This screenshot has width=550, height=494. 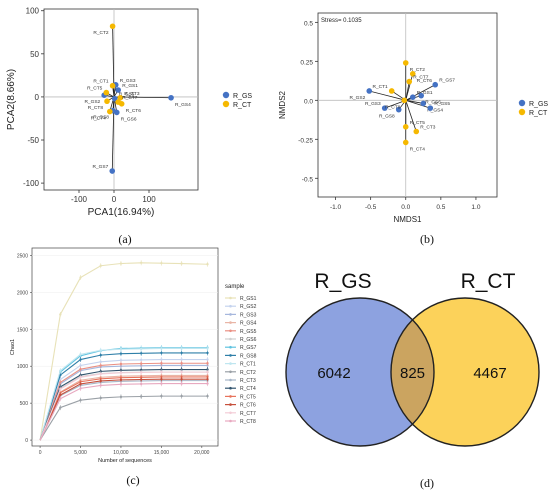 What do you see at coordinates (333, 373) in the screenshot?
I see `venn-count-r-gs-only: 6042` at bounding box center [333, 373].